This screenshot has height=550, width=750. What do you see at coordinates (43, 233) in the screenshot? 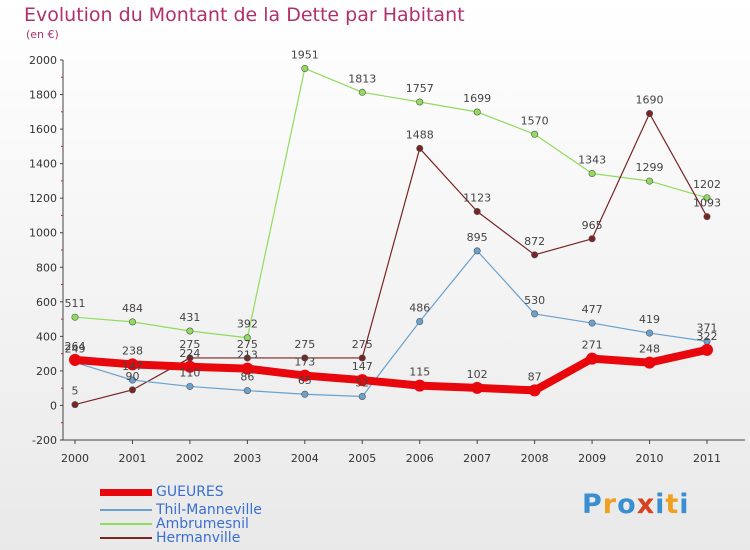
I see `y-tick-label: 1000` at bounding box center [43, 233].